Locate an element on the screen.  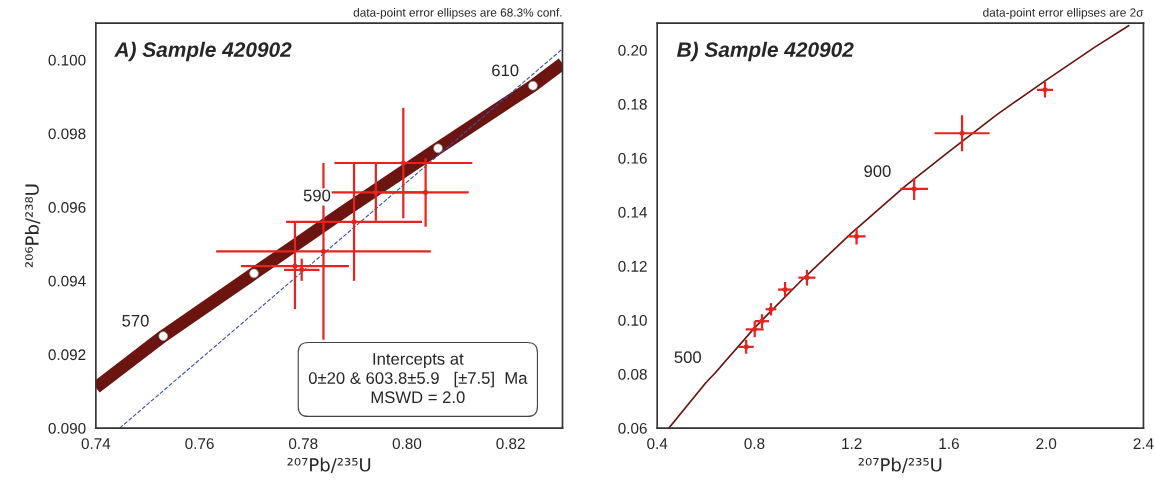
x-tick-label: 0.4 is located at coordinates (657, 444).